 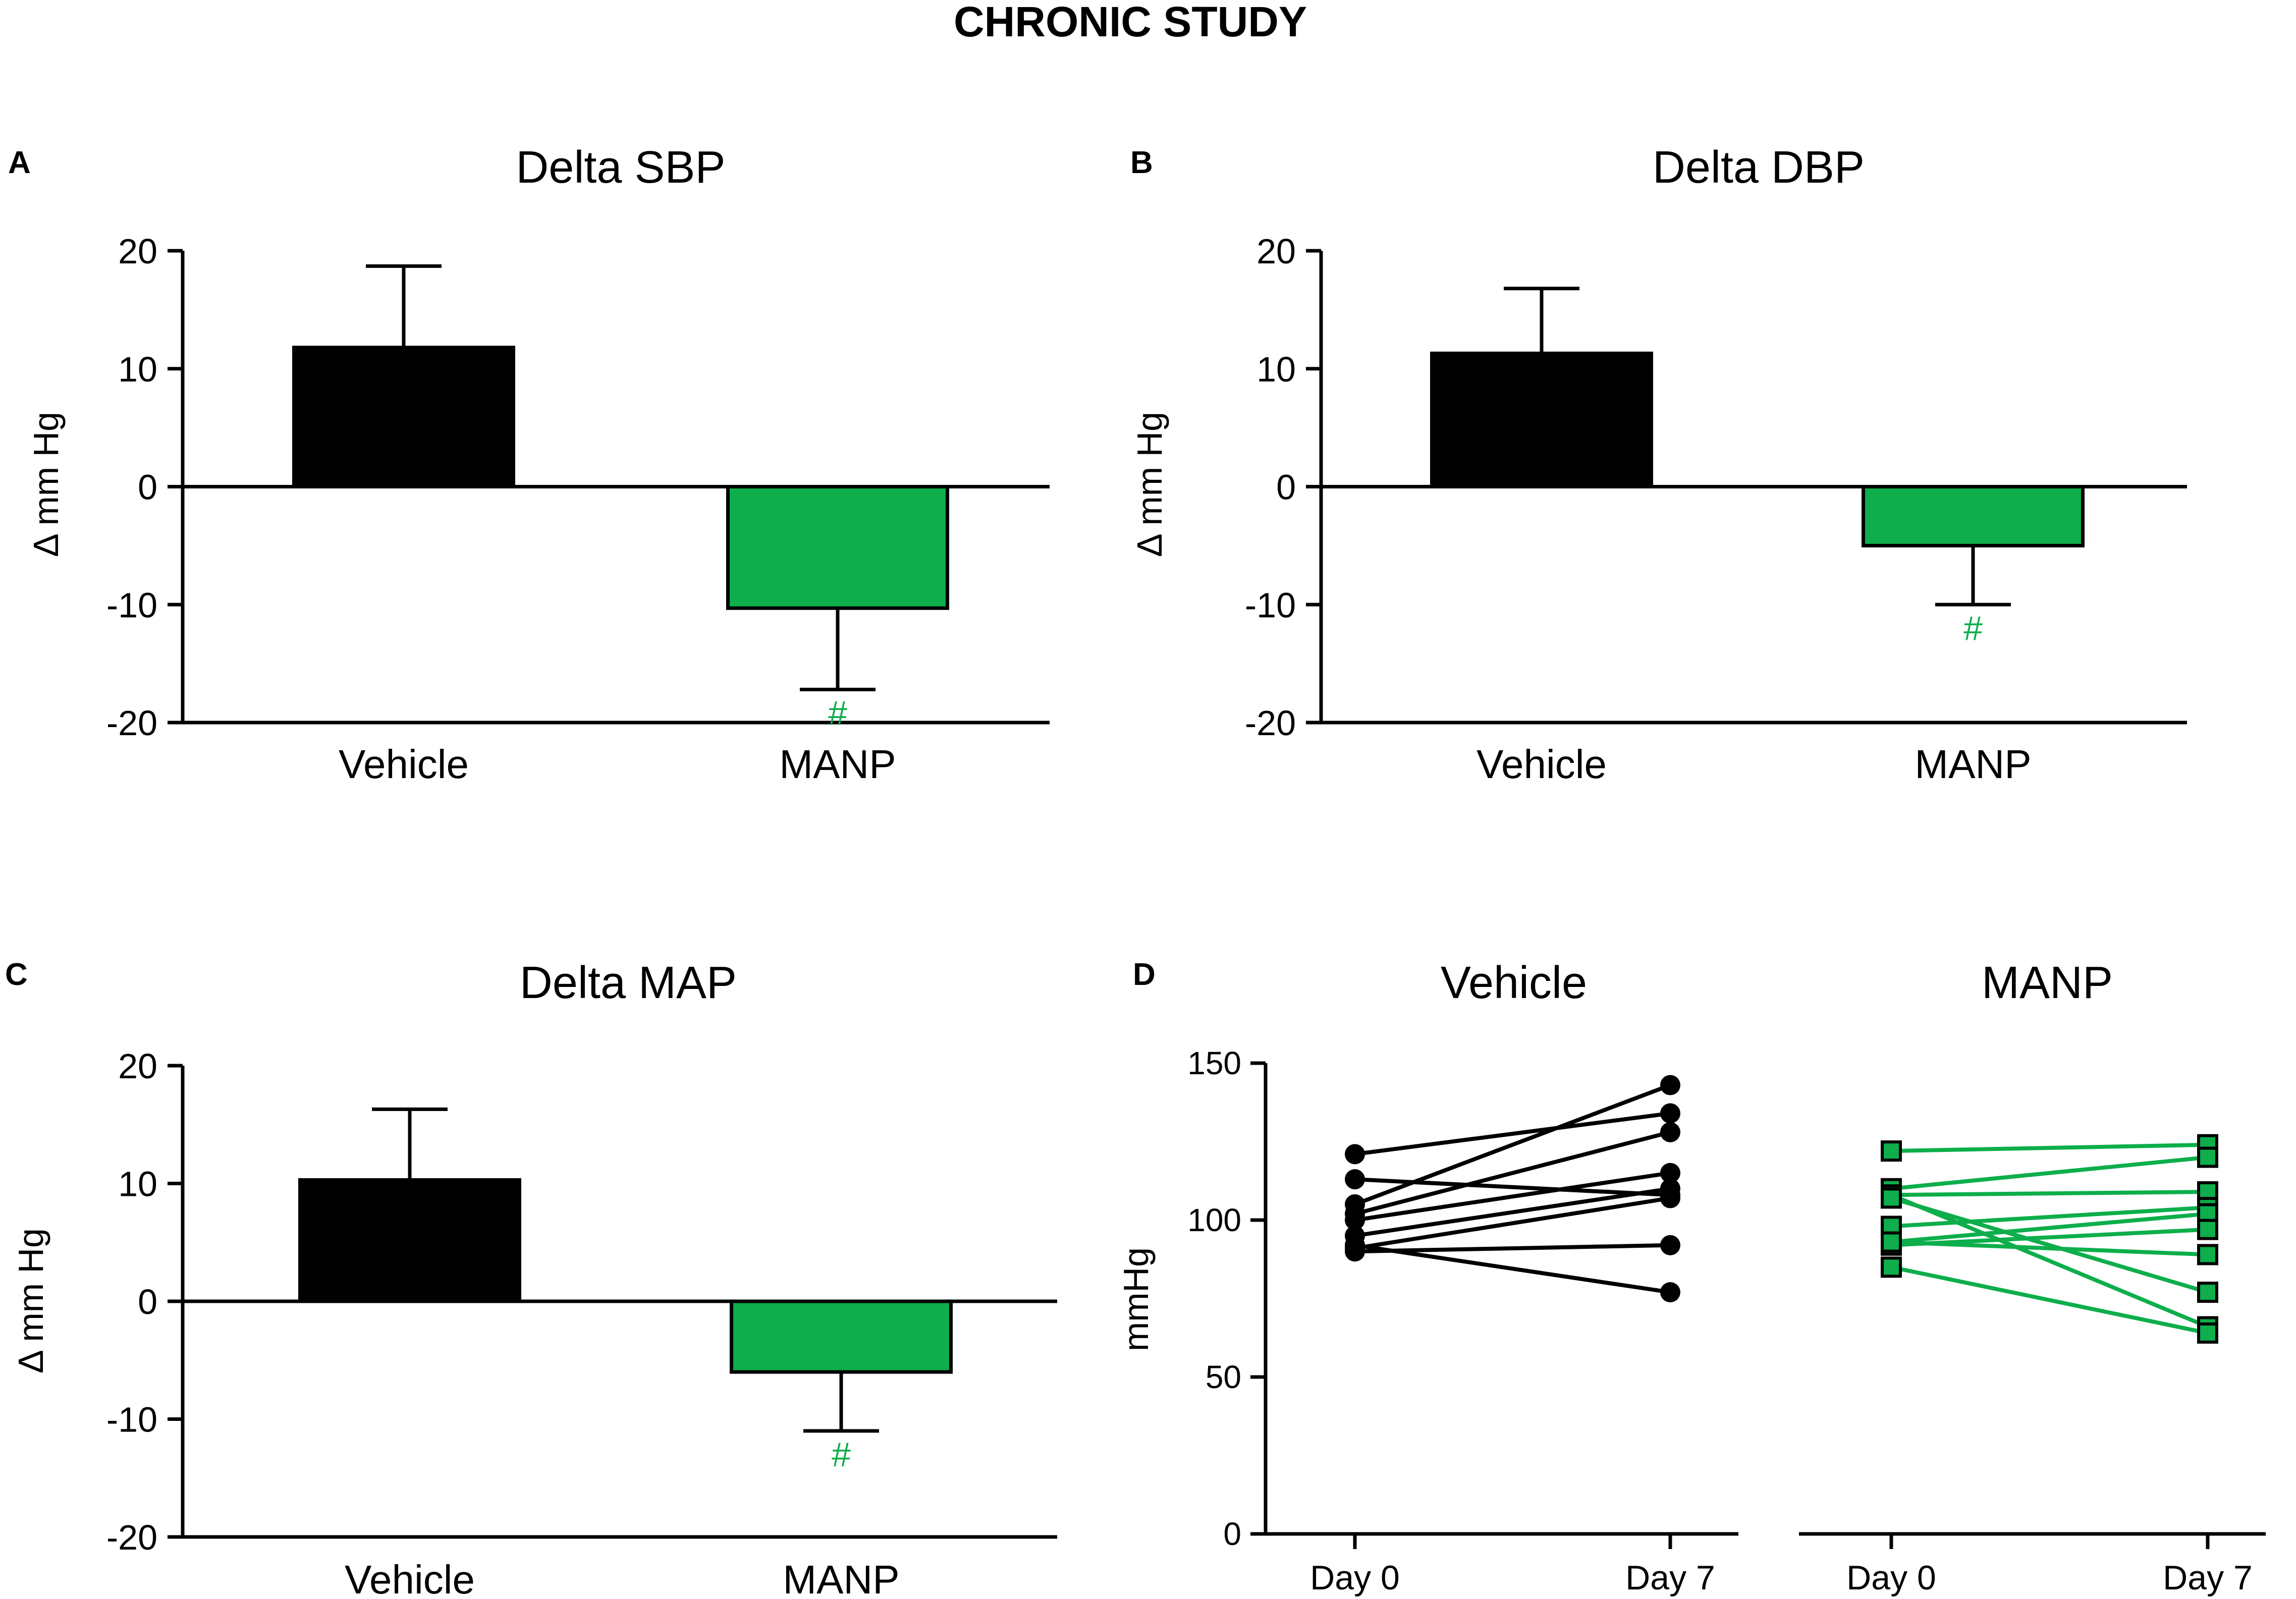 I want to click on chart-title: Delta SBP, so click(x=620, y=167).